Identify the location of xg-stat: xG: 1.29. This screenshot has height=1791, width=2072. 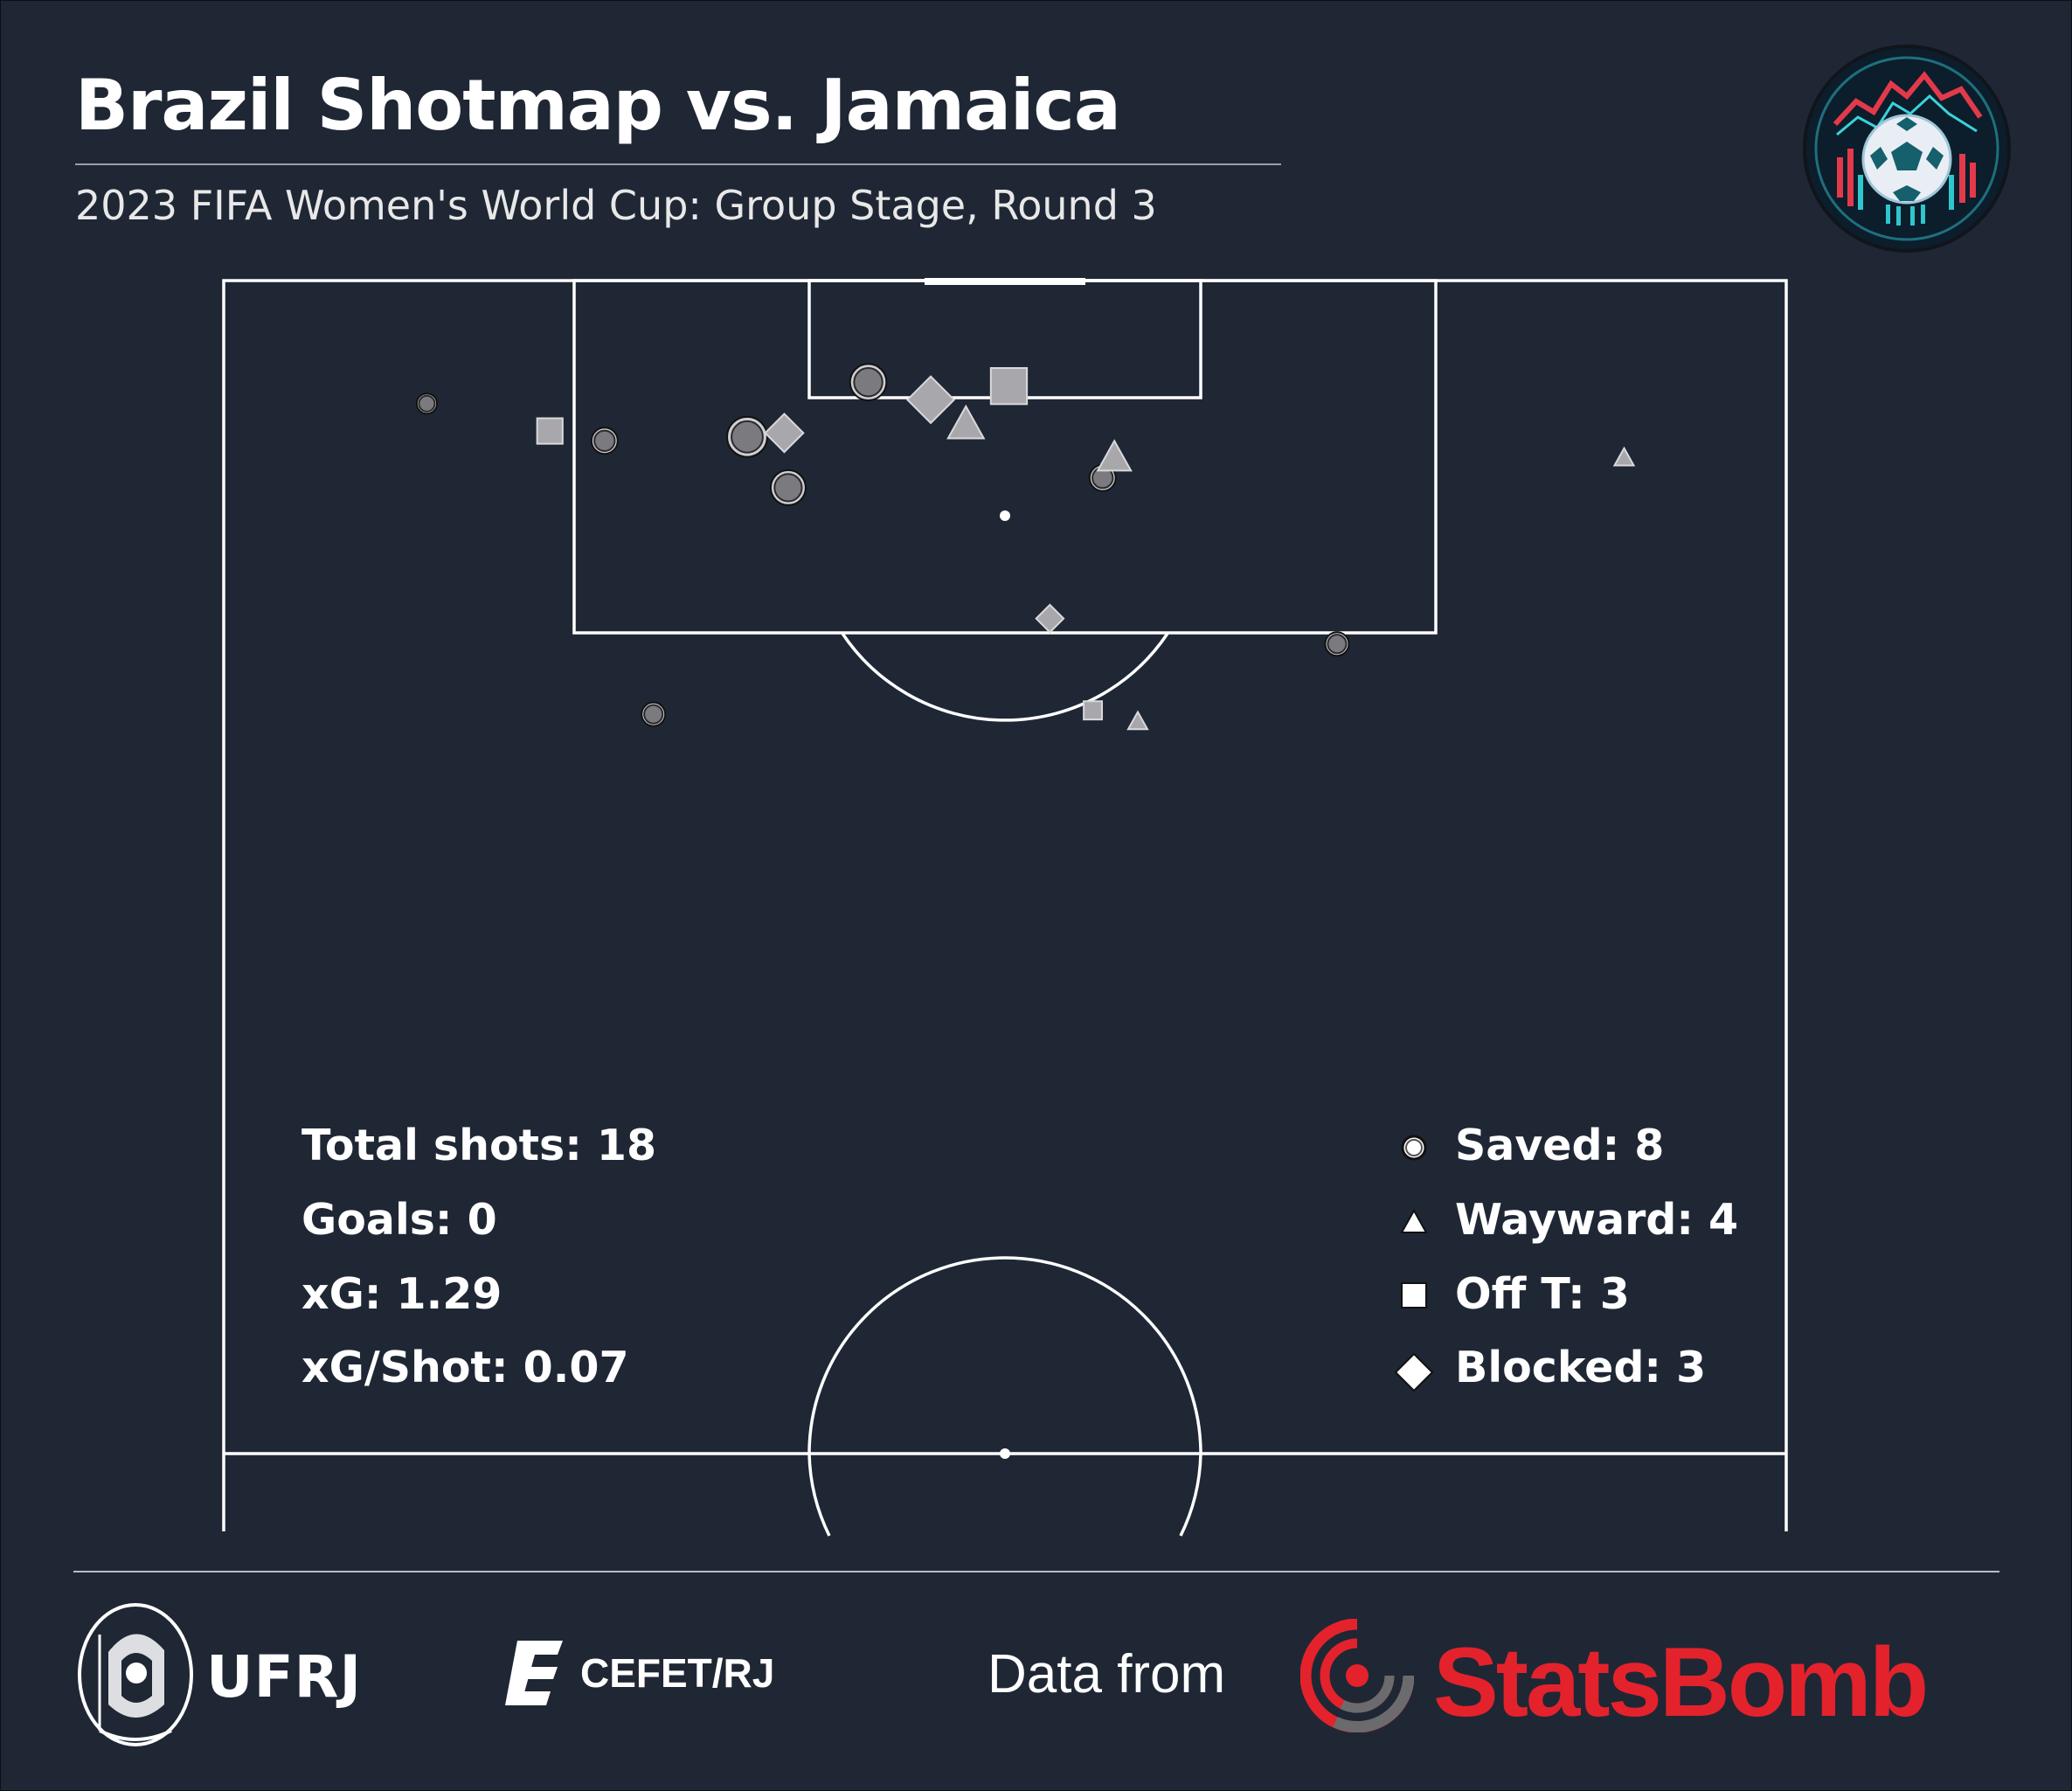
(401, 1294).